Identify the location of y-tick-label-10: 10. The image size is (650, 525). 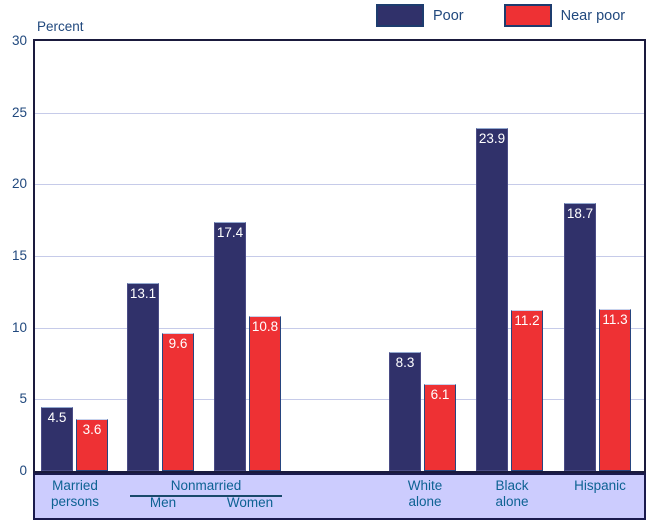
(19, 327).